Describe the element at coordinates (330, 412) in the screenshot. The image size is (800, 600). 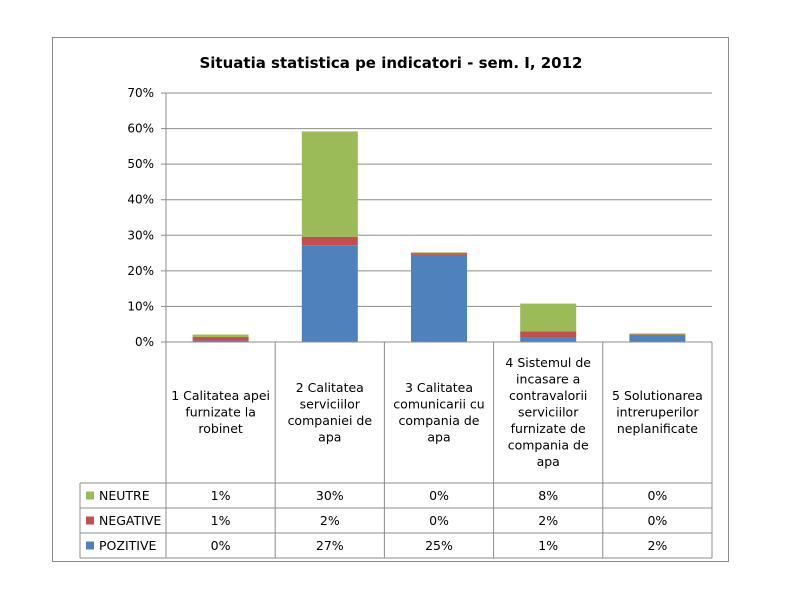
I see `category-label: 2 Calitatea serviciilor companiei de apa` at that location.